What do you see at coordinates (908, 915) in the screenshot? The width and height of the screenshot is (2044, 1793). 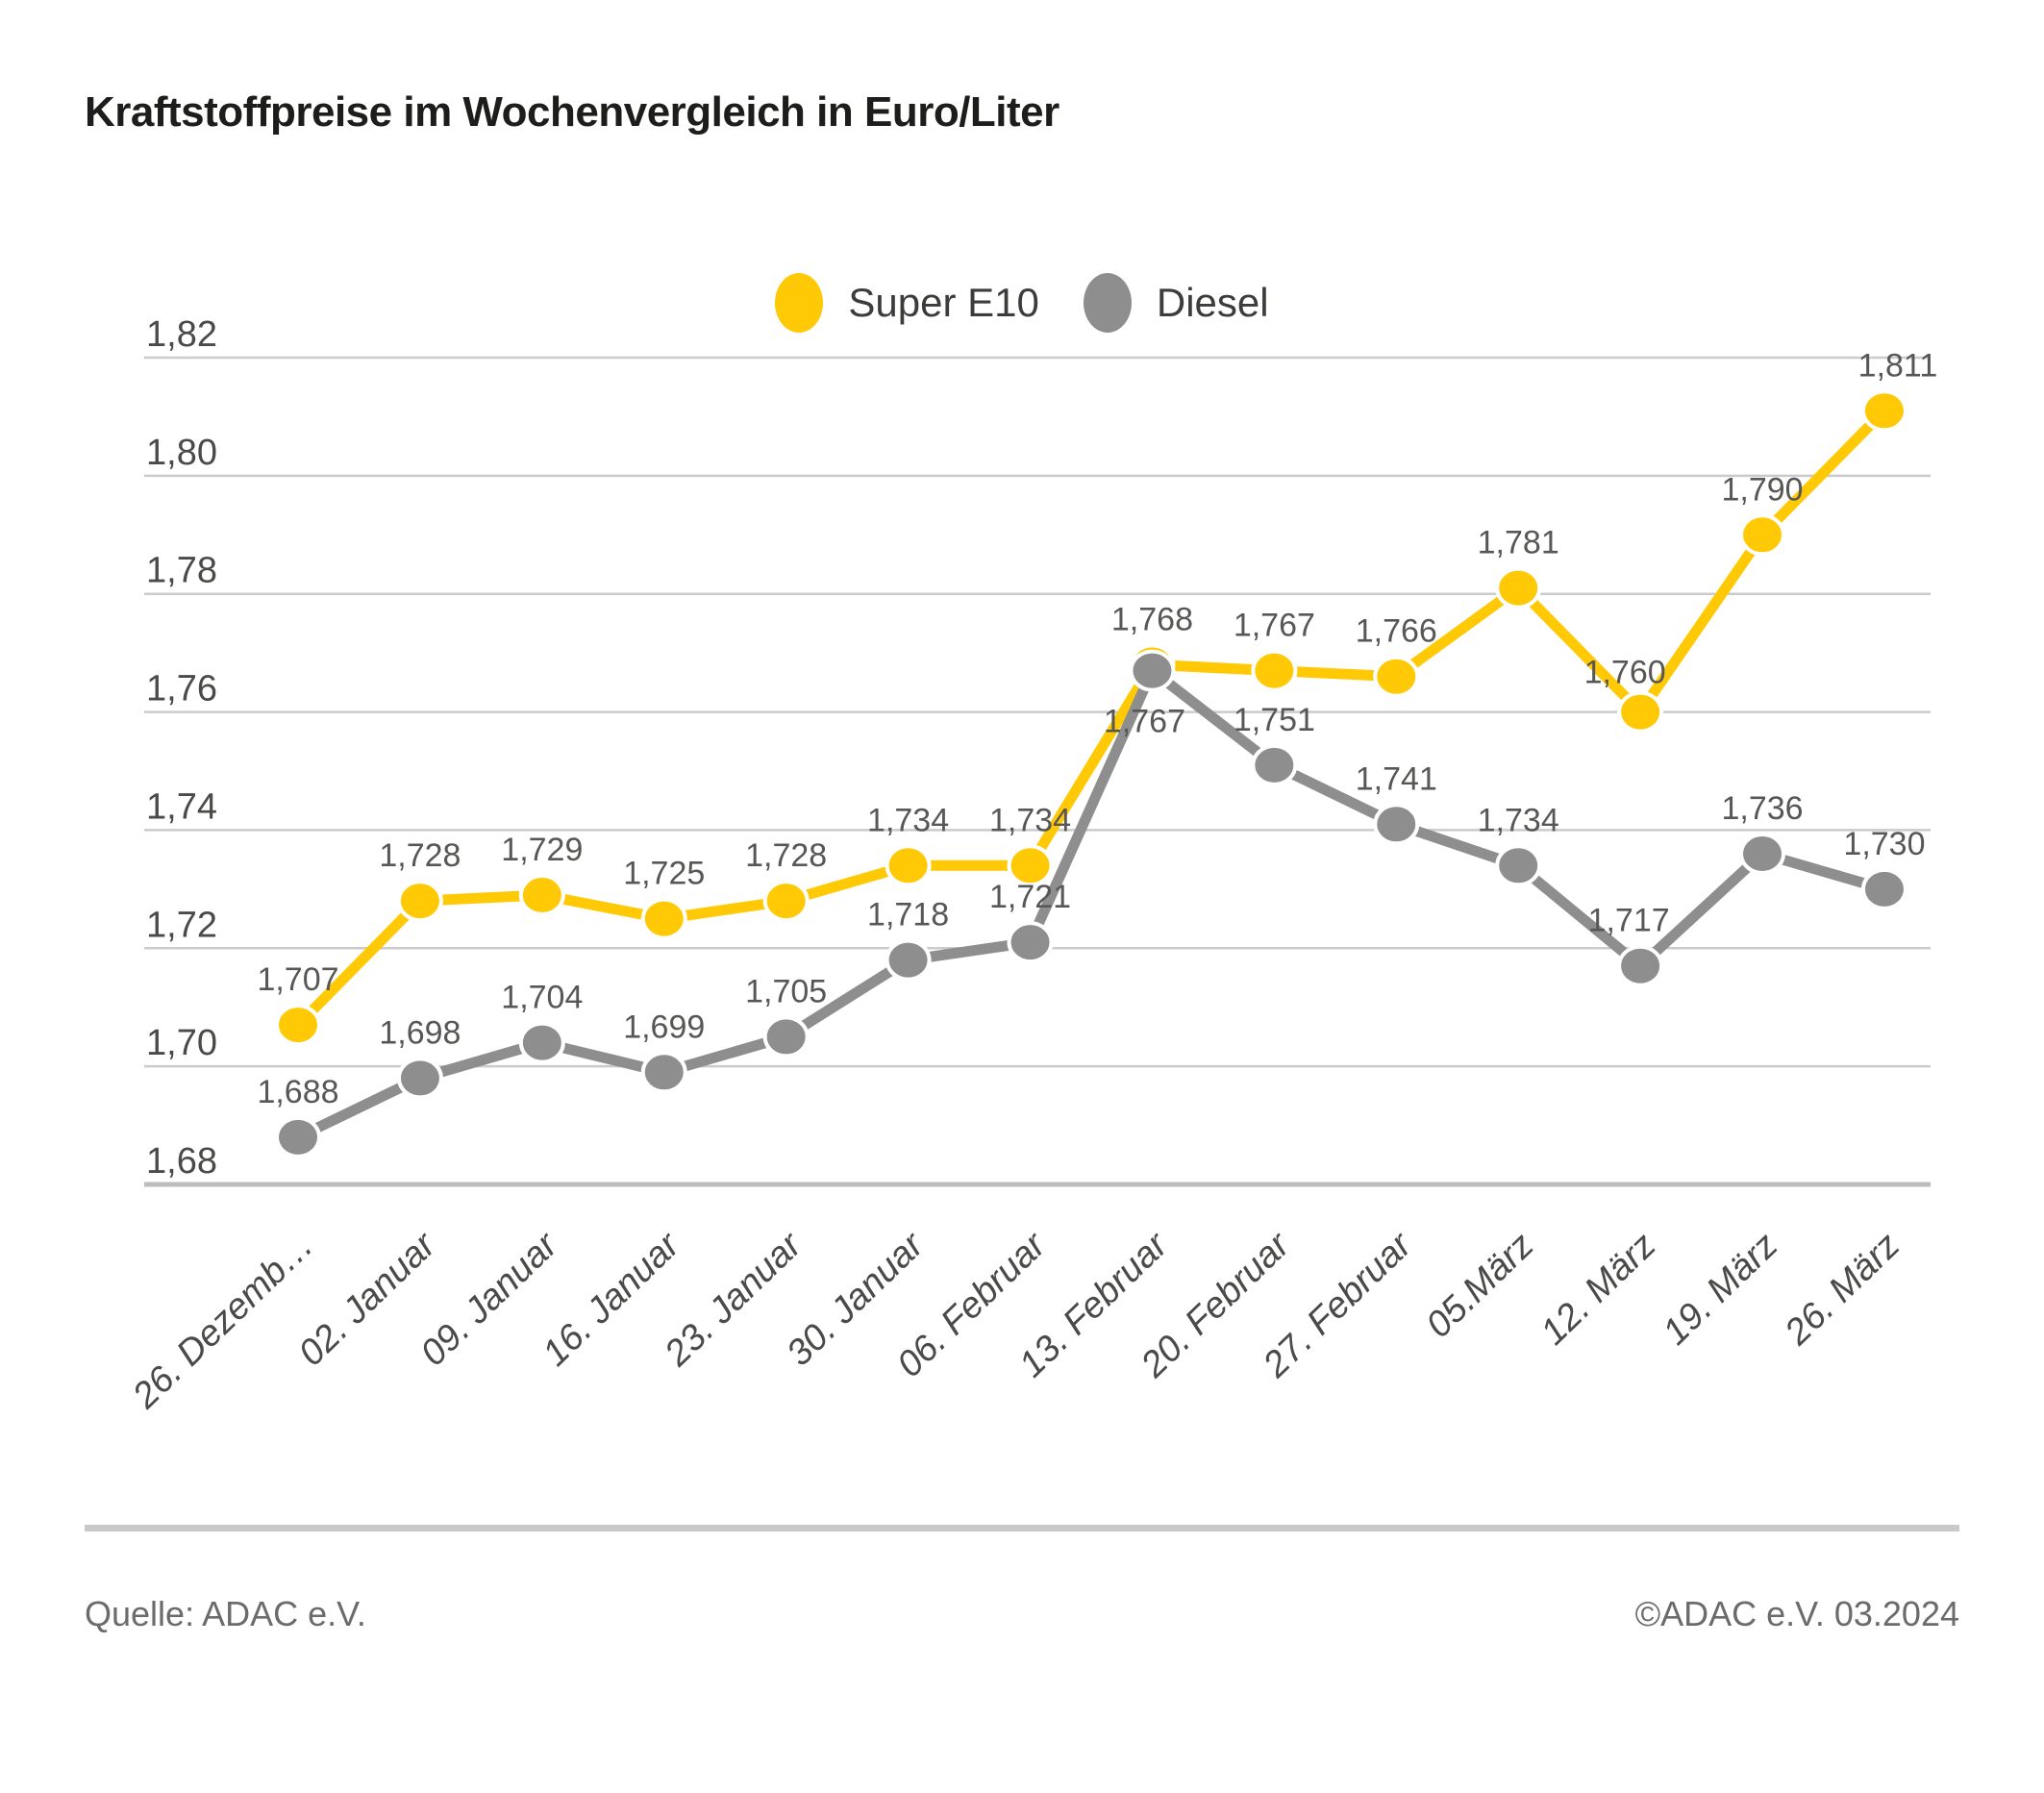 I see `data-point-label: 1,718` at bounding box center [908, 915].